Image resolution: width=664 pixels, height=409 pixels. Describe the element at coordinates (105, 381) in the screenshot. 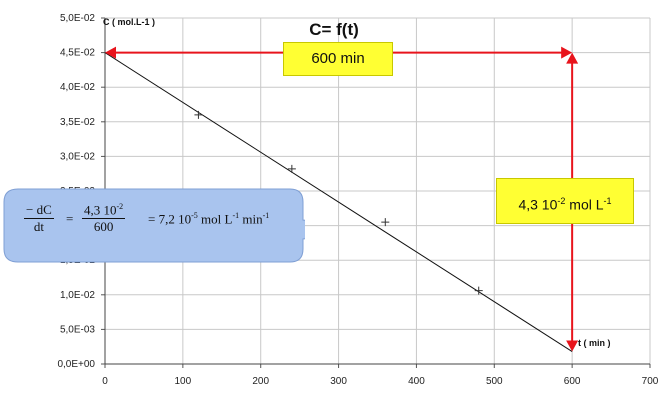

I see `x-tick-label: 0` at that location.